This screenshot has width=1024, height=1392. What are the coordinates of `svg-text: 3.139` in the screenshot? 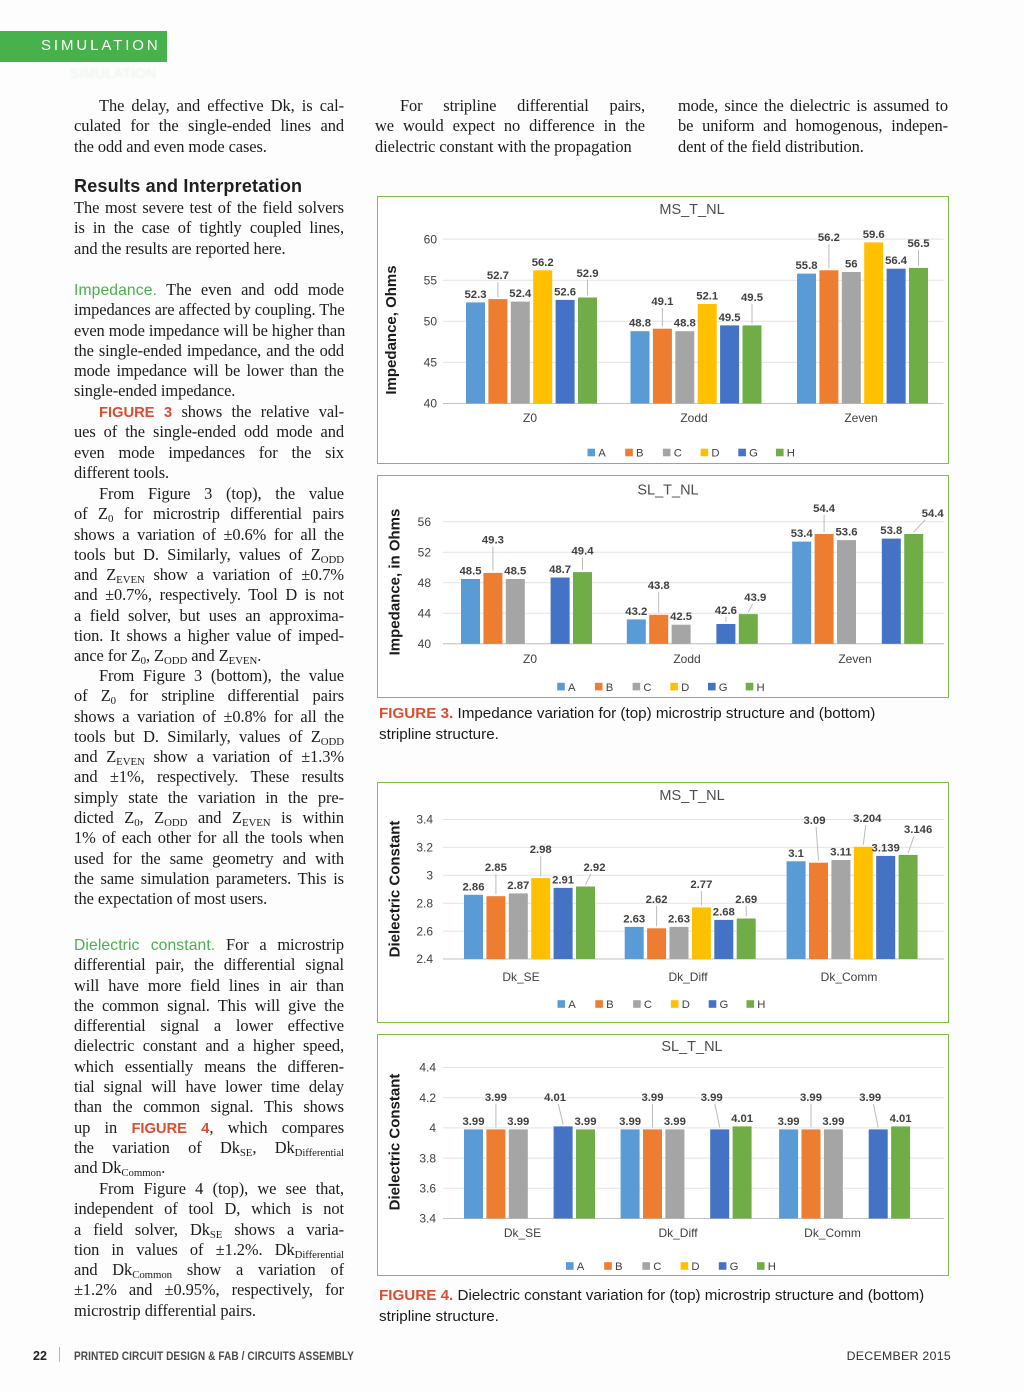 It's located at (886, 848).